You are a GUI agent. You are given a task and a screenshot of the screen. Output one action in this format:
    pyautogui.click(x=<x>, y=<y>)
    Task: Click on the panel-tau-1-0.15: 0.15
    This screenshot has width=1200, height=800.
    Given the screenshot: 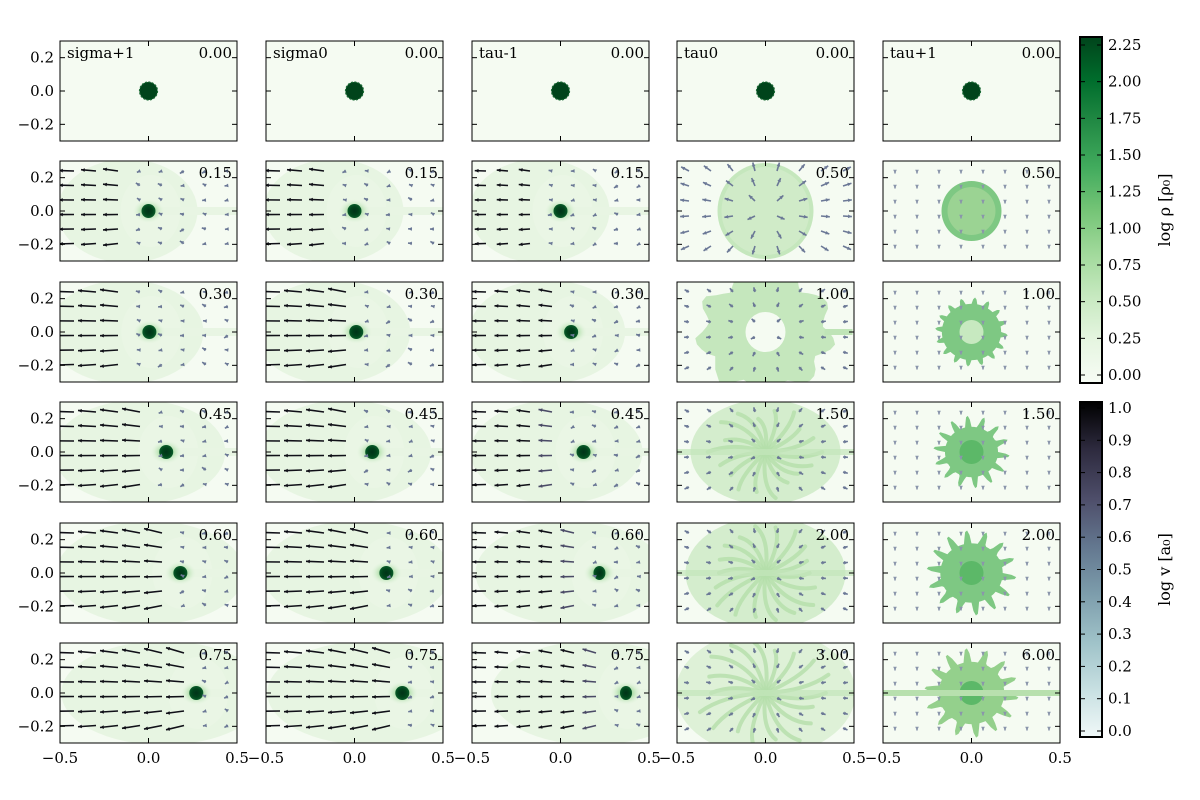 What is the action you would take?
    pyautogui.click(x=560, y=211)
    